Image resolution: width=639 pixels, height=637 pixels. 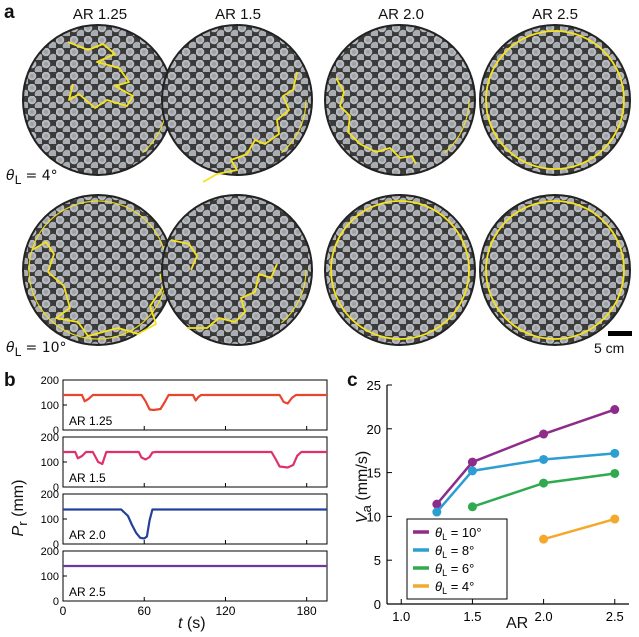 What do you see at coordinates (307, 611) in the screenshot?
I see `x-tick-label: 180` at bounding box center [307, 611].